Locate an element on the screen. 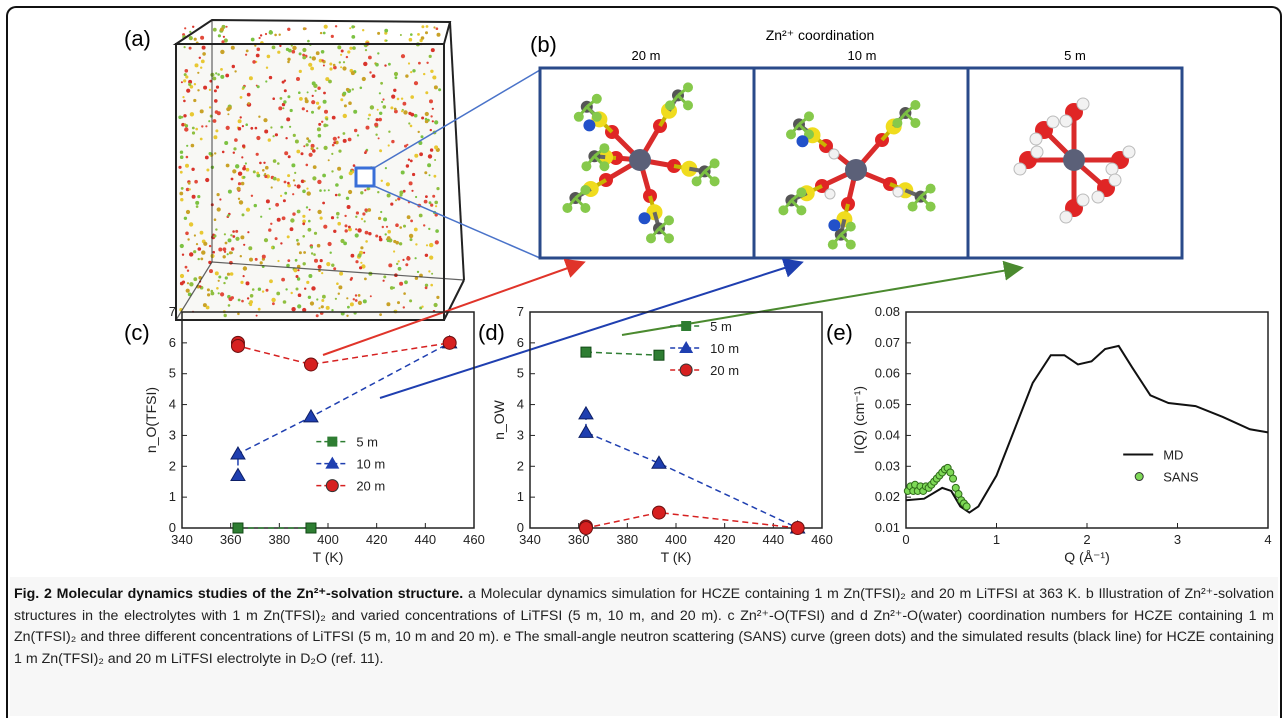  arrow-10m is located at coordinates (591, 328).